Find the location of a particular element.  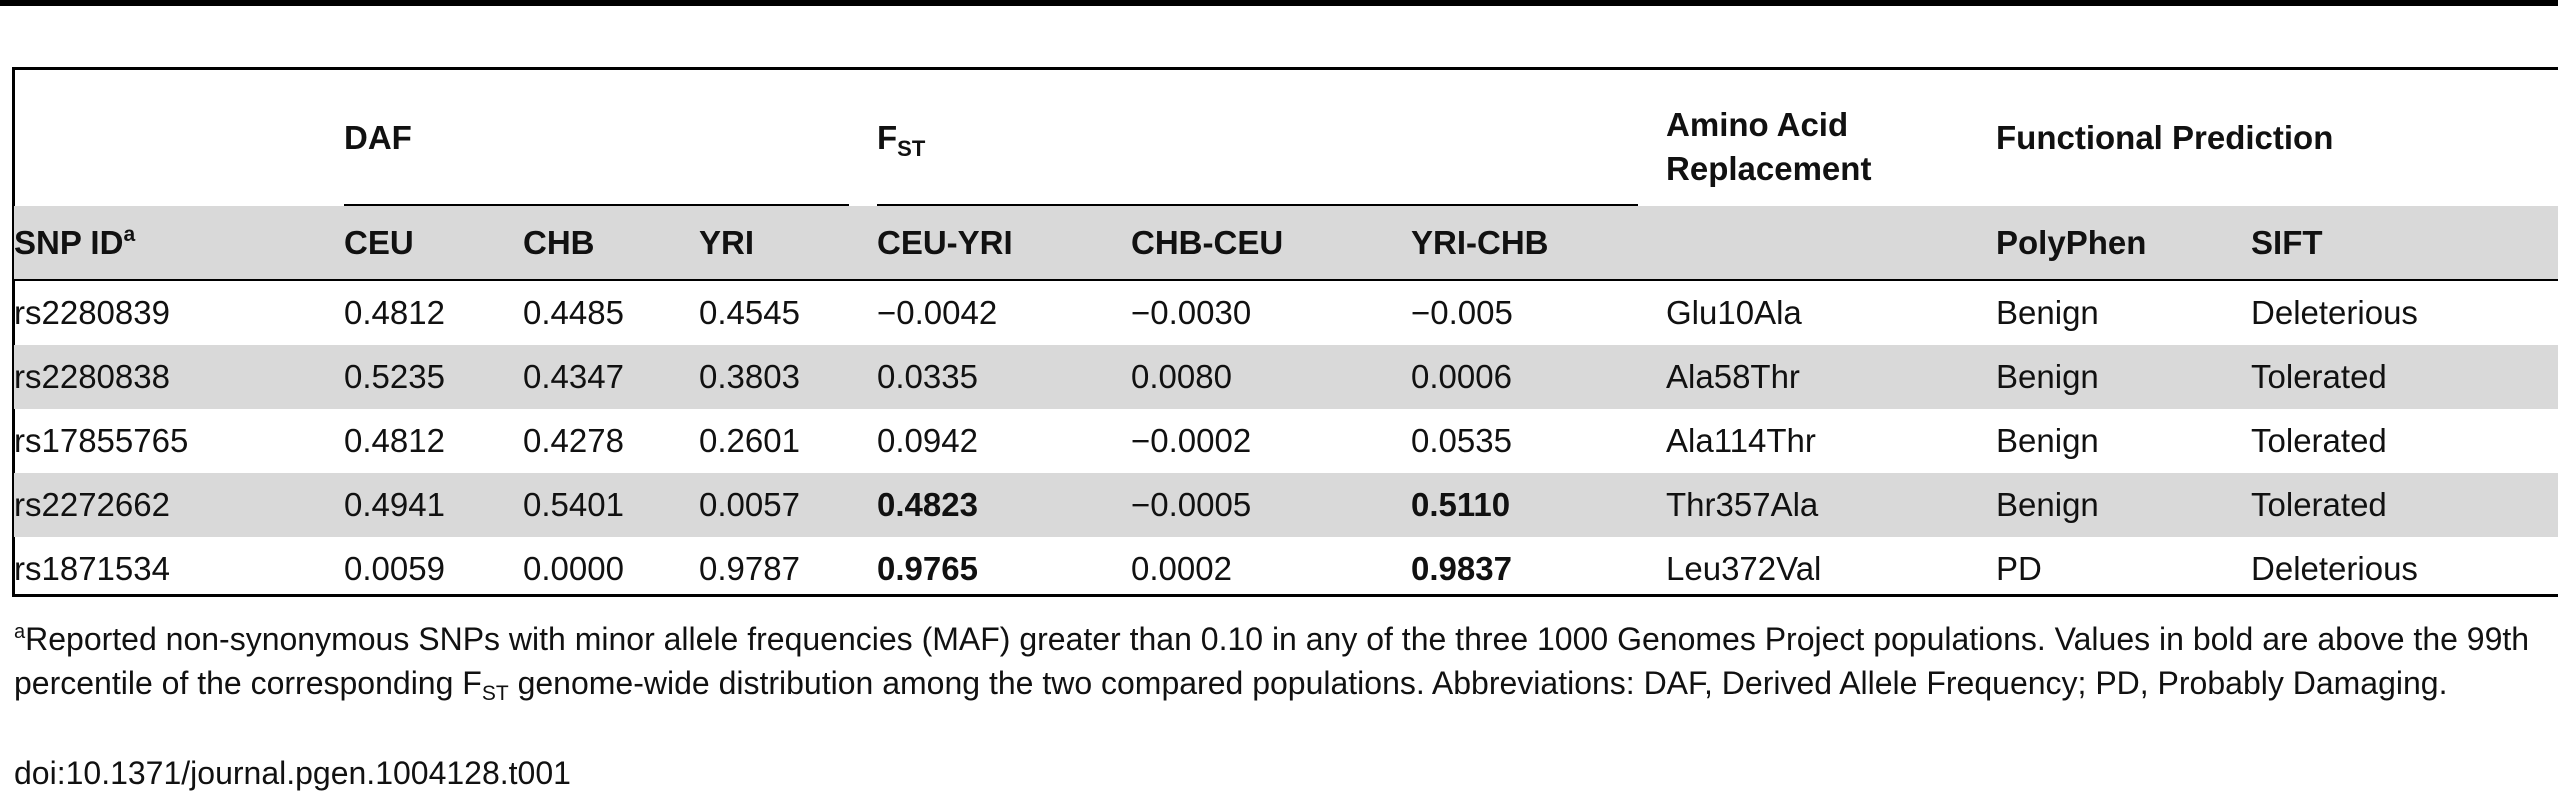

cell-ceu-yri: 0.4823 is located at coordinates (1004, 505).